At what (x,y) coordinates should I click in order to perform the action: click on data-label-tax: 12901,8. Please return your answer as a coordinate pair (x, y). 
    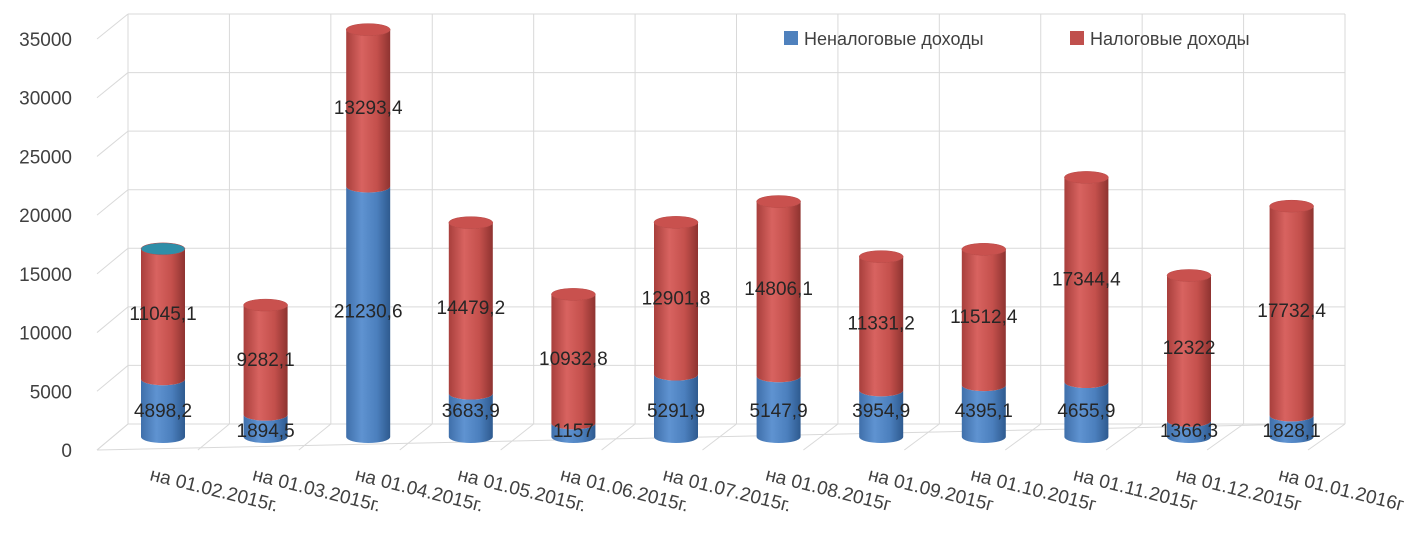
    Looking at the image, I should click on (676, 298).